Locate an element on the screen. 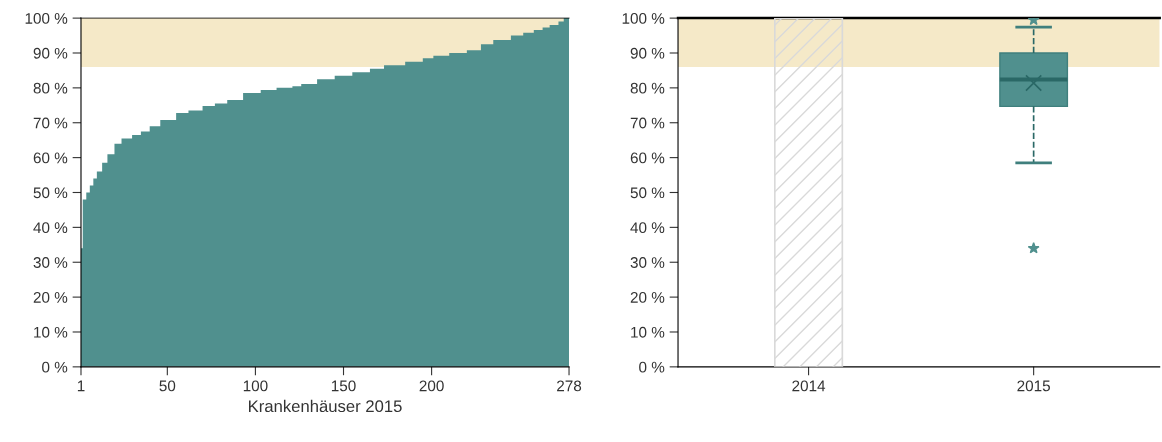 The width and height of the screenshot is (1162, 442). x-tick-label: 278 is located at coordinates (569, 386).